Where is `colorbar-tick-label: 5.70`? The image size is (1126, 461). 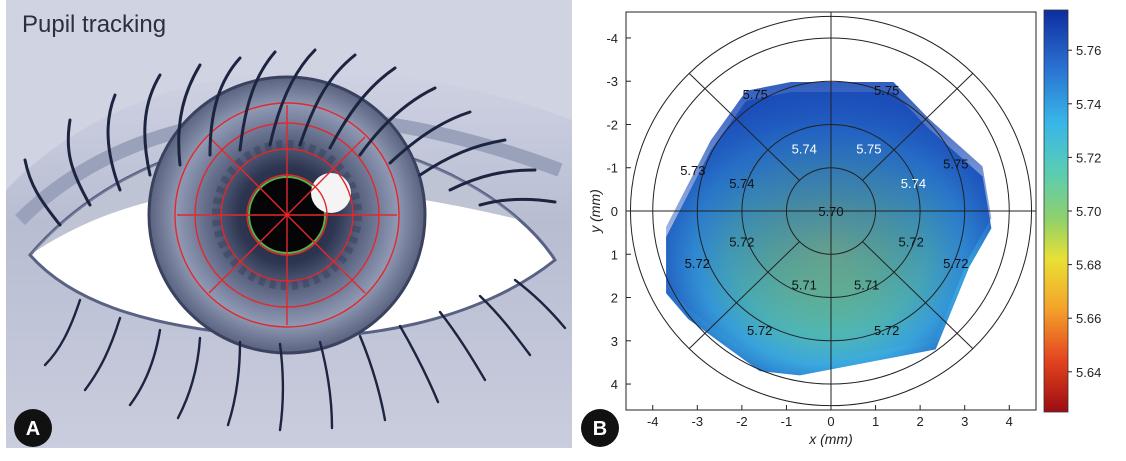 colorbar-tick-label: 5.70 is located at coordinates (1088, 211).